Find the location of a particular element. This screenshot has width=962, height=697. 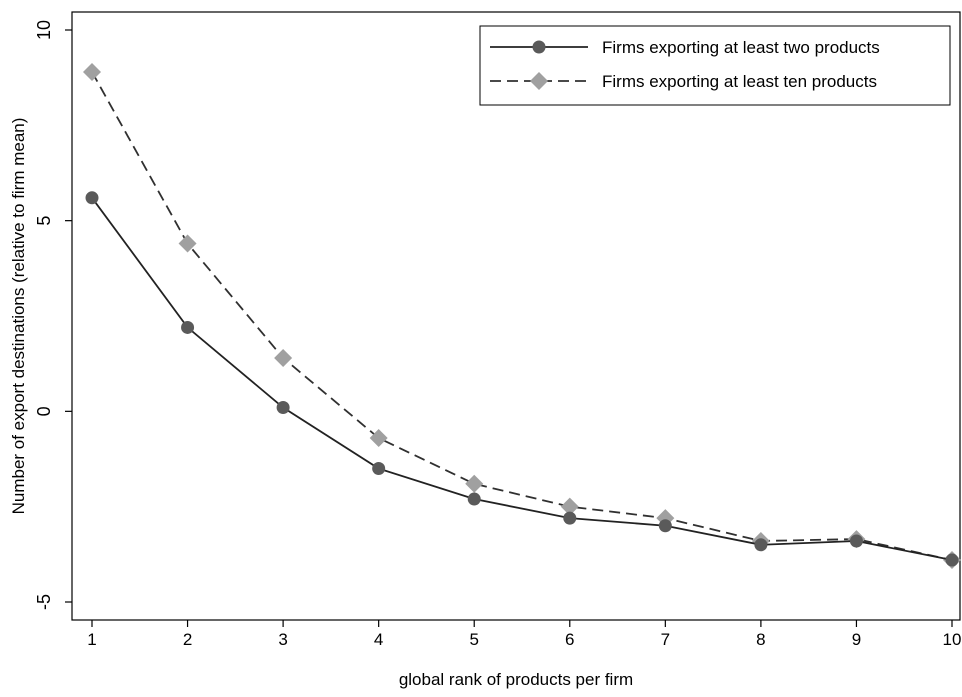

y-axis-ticks: -5 0 5 10 is located at coordinates (53, 315).